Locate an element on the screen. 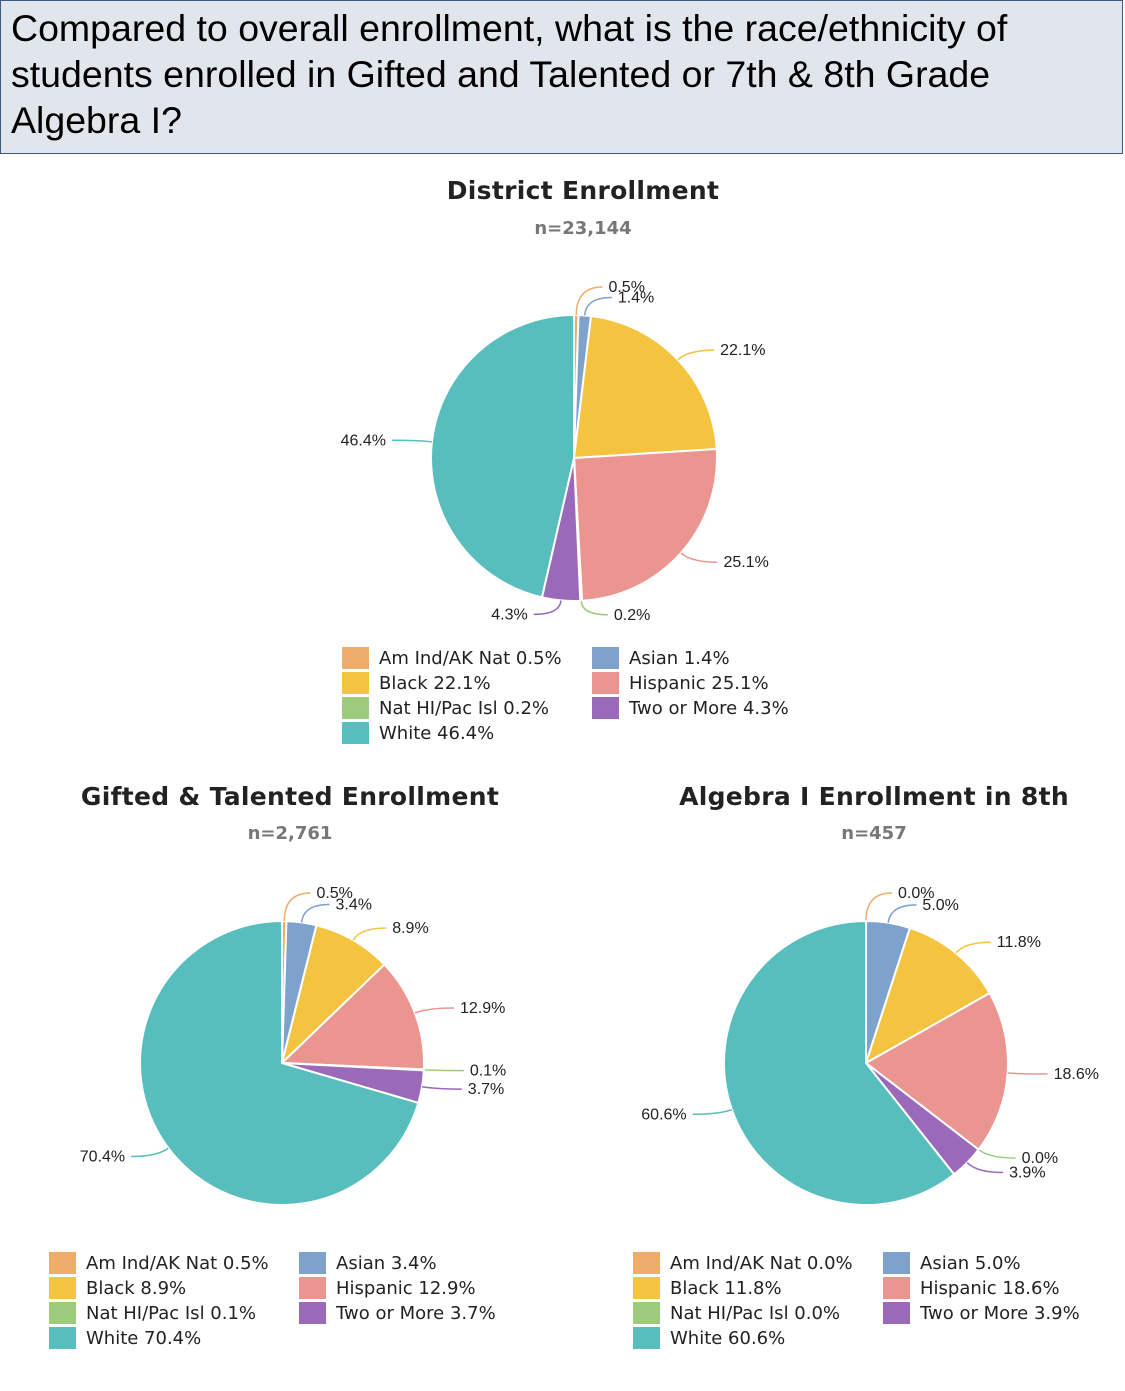 The height and width of the screenshot is (1391, 1125). data-label-district-asian: 1.4% is located at coordinates (636, 297).